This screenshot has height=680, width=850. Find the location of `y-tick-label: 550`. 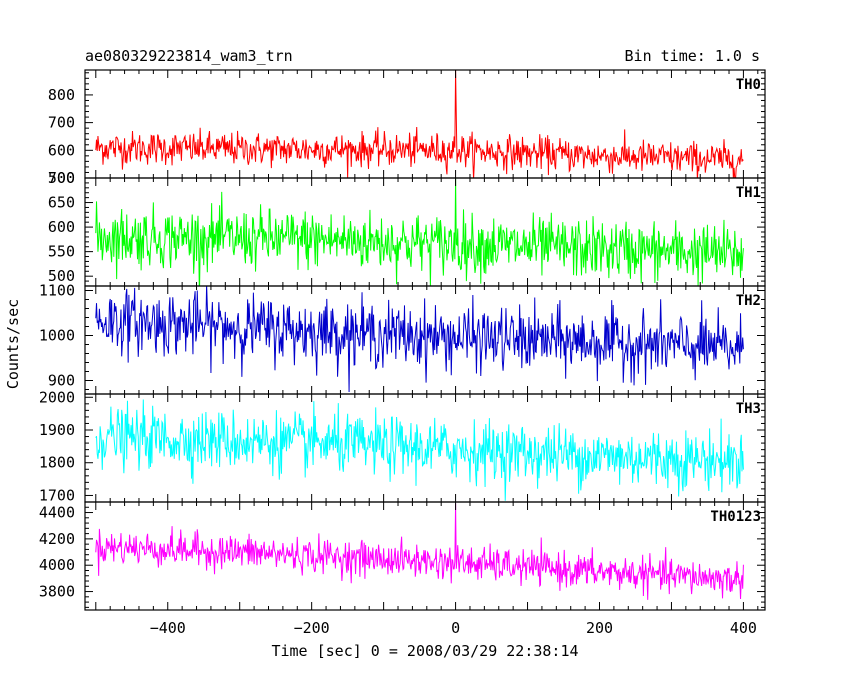

y-tick-label: 550 is located at coordinates (61, 252).